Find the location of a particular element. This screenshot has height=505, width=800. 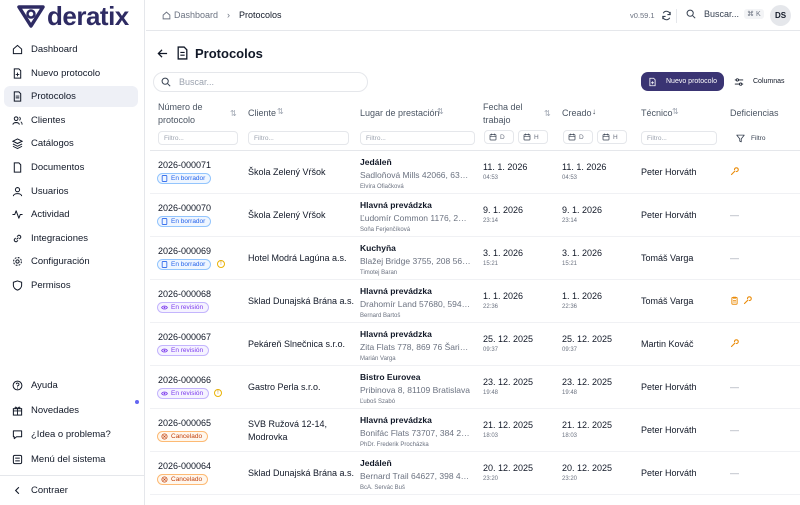

created-date: 3. 1. 2026 is located at coordinates (582, 253).